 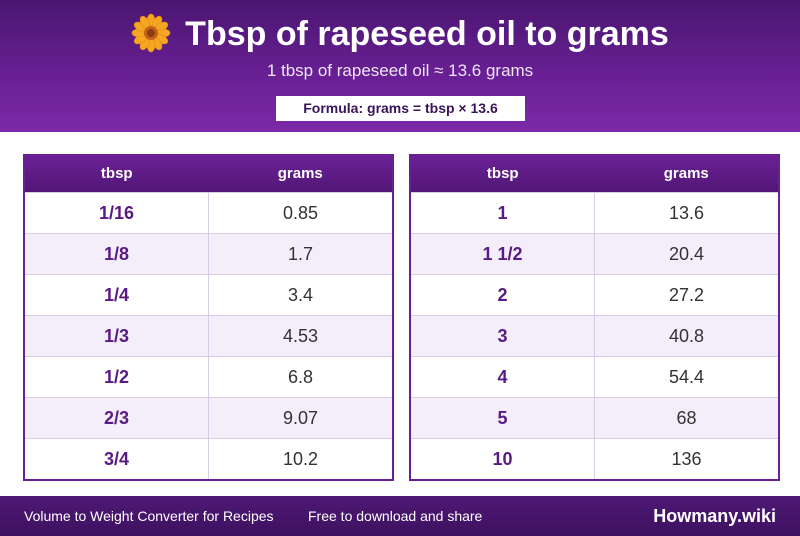 I want to click on brand-link: Howmany.wiki, so click(x=714, y=516).